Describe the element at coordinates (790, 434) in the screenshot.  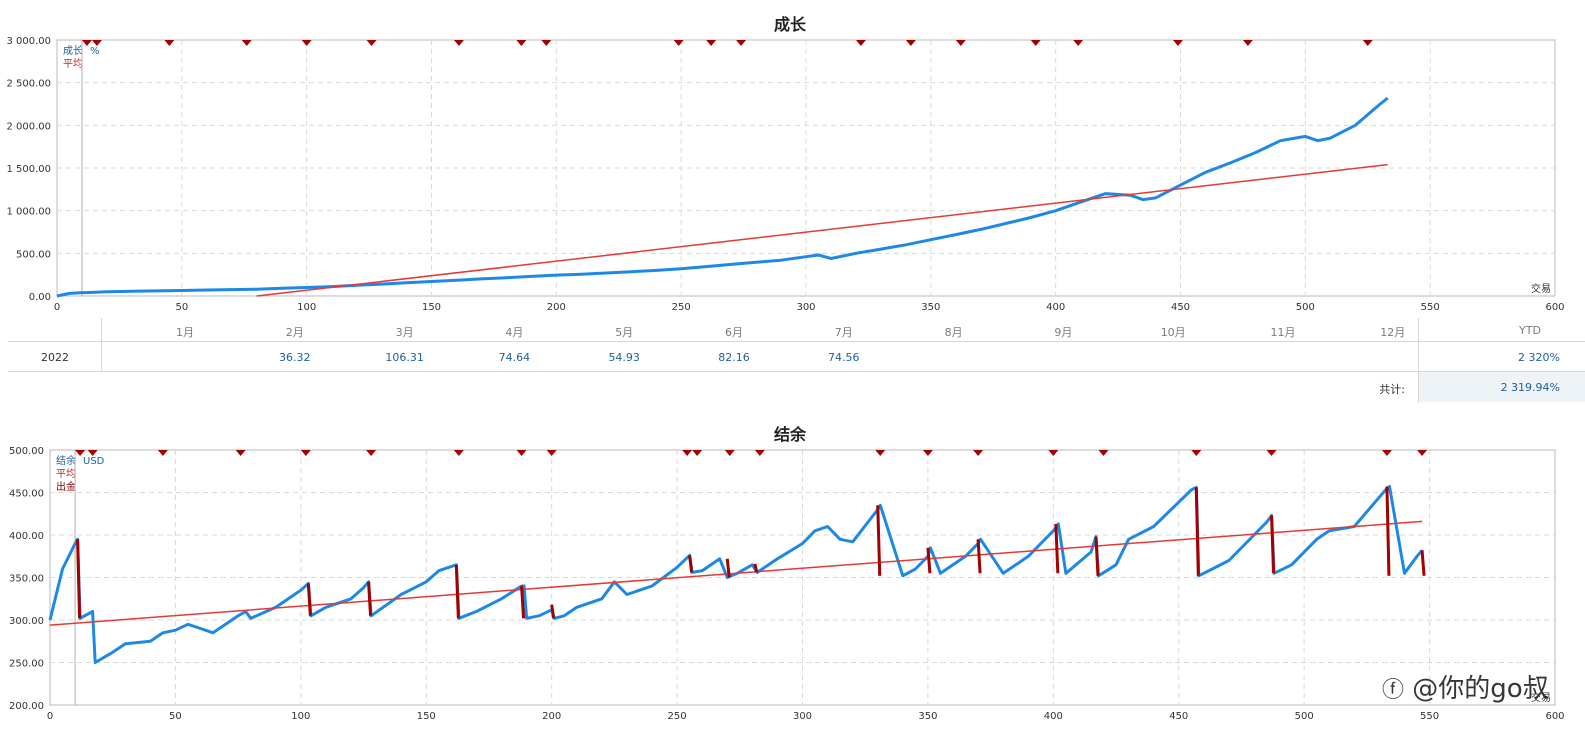
I see `balance-chart-title: 结余` at that location.